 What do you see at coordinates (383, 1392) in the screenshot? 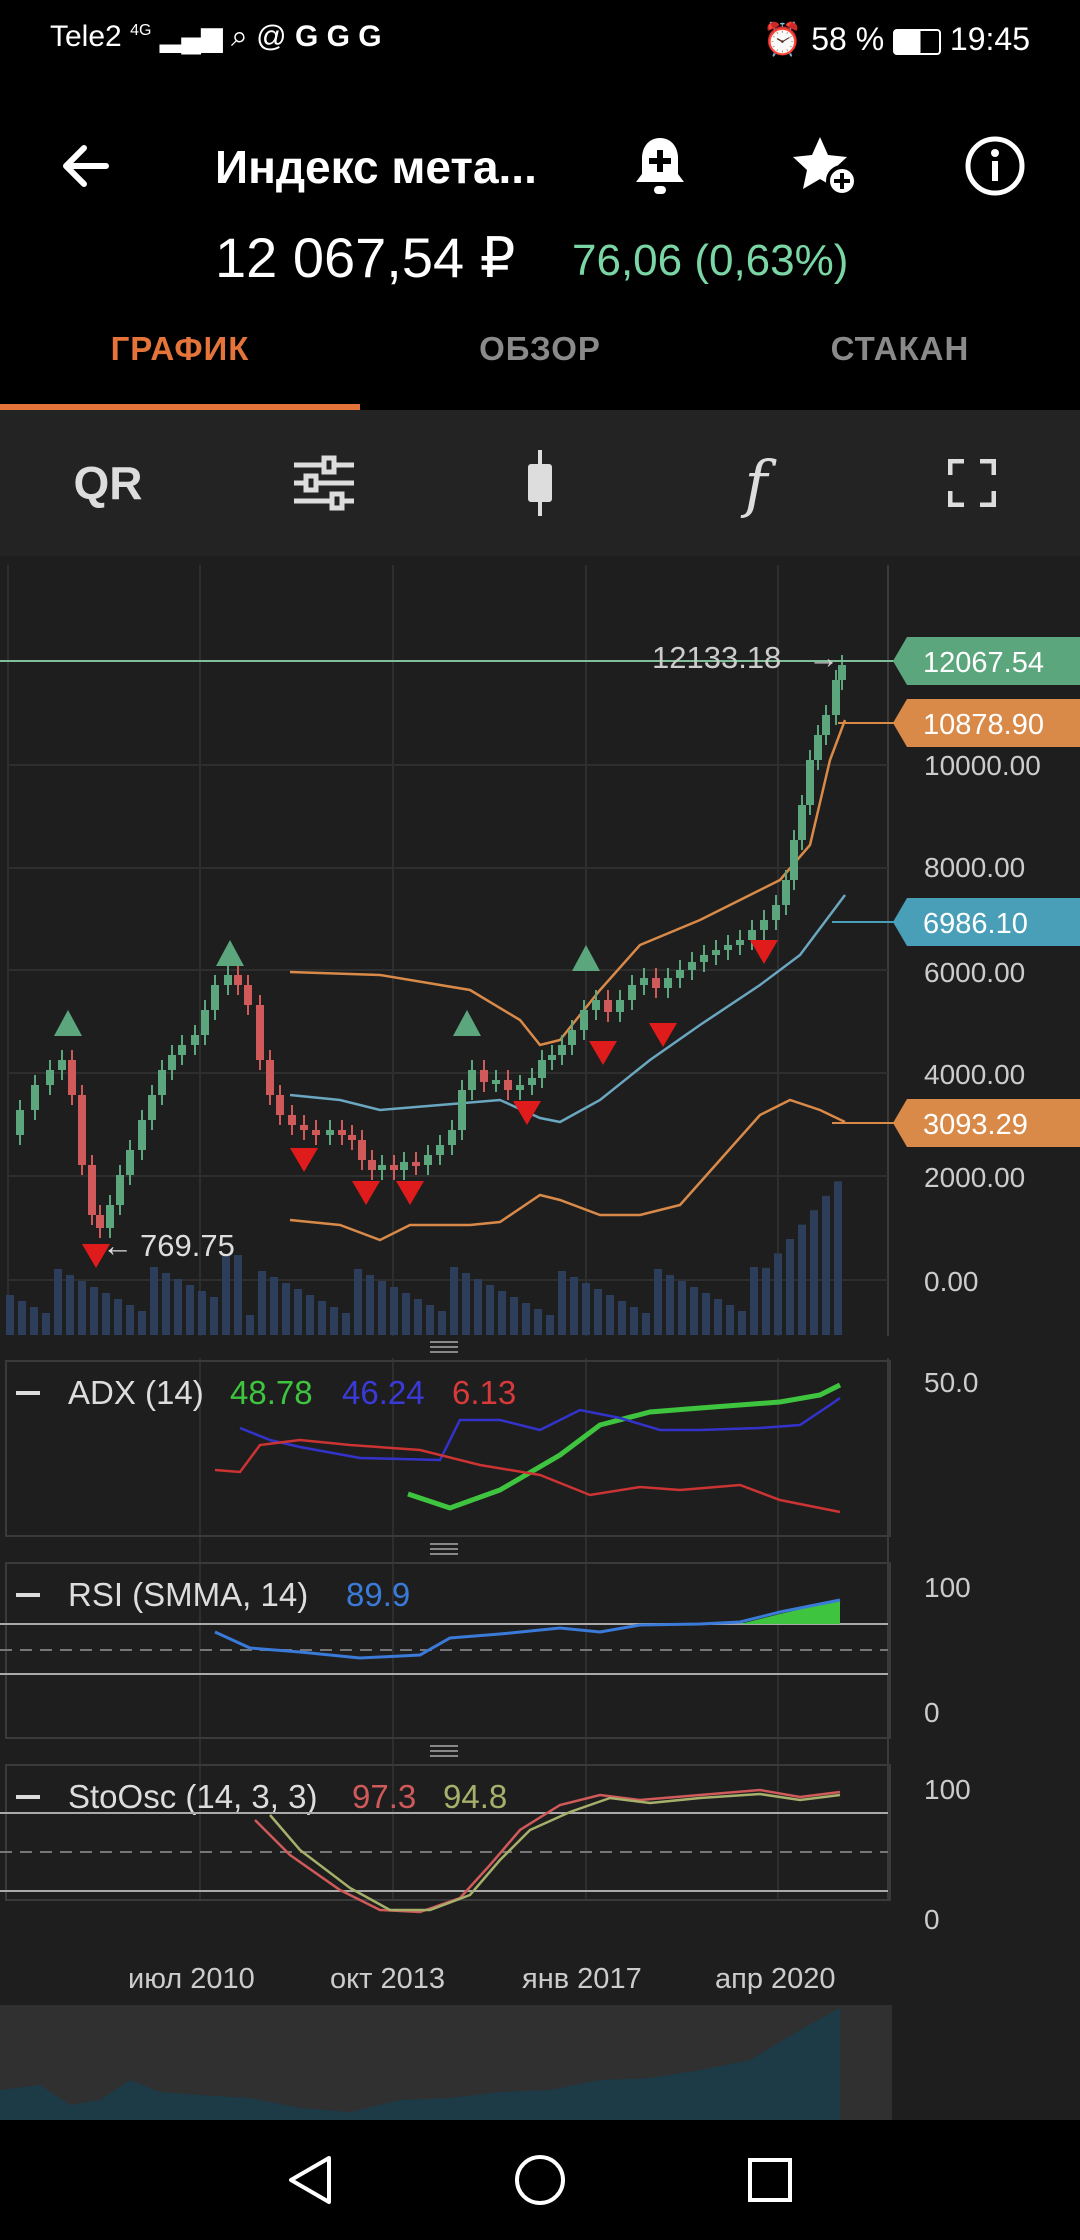
I see `di-plus-value: 46.24` at bounding box center [383, 1392].